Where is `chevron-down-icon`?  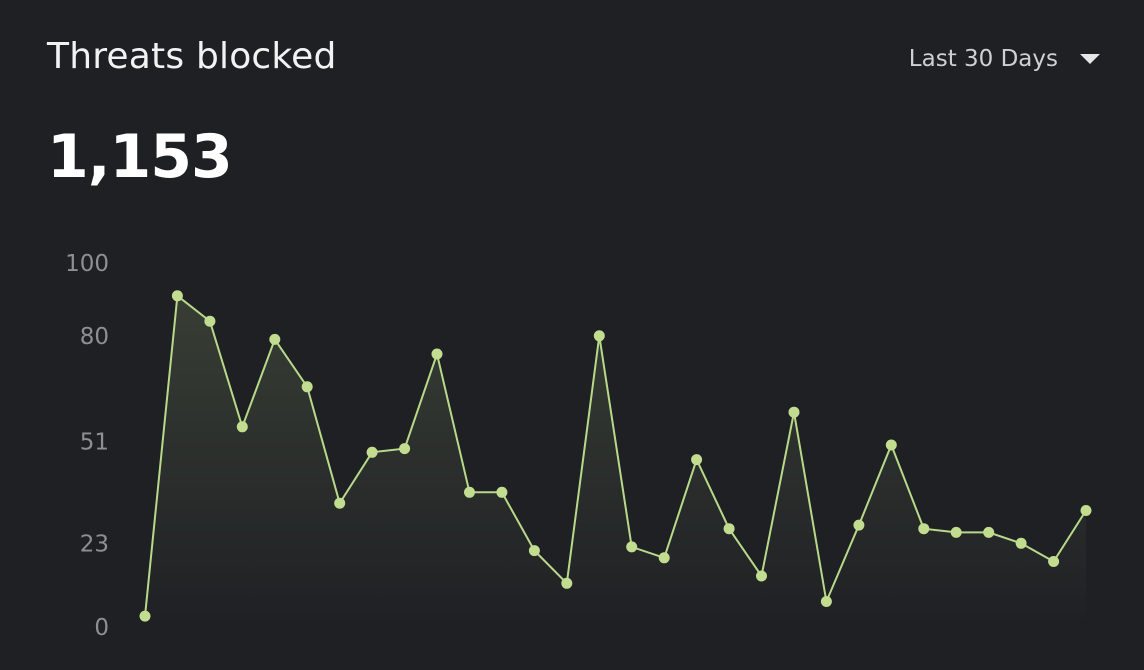 chevron-down-icon is located at coordinates (1090, 59).